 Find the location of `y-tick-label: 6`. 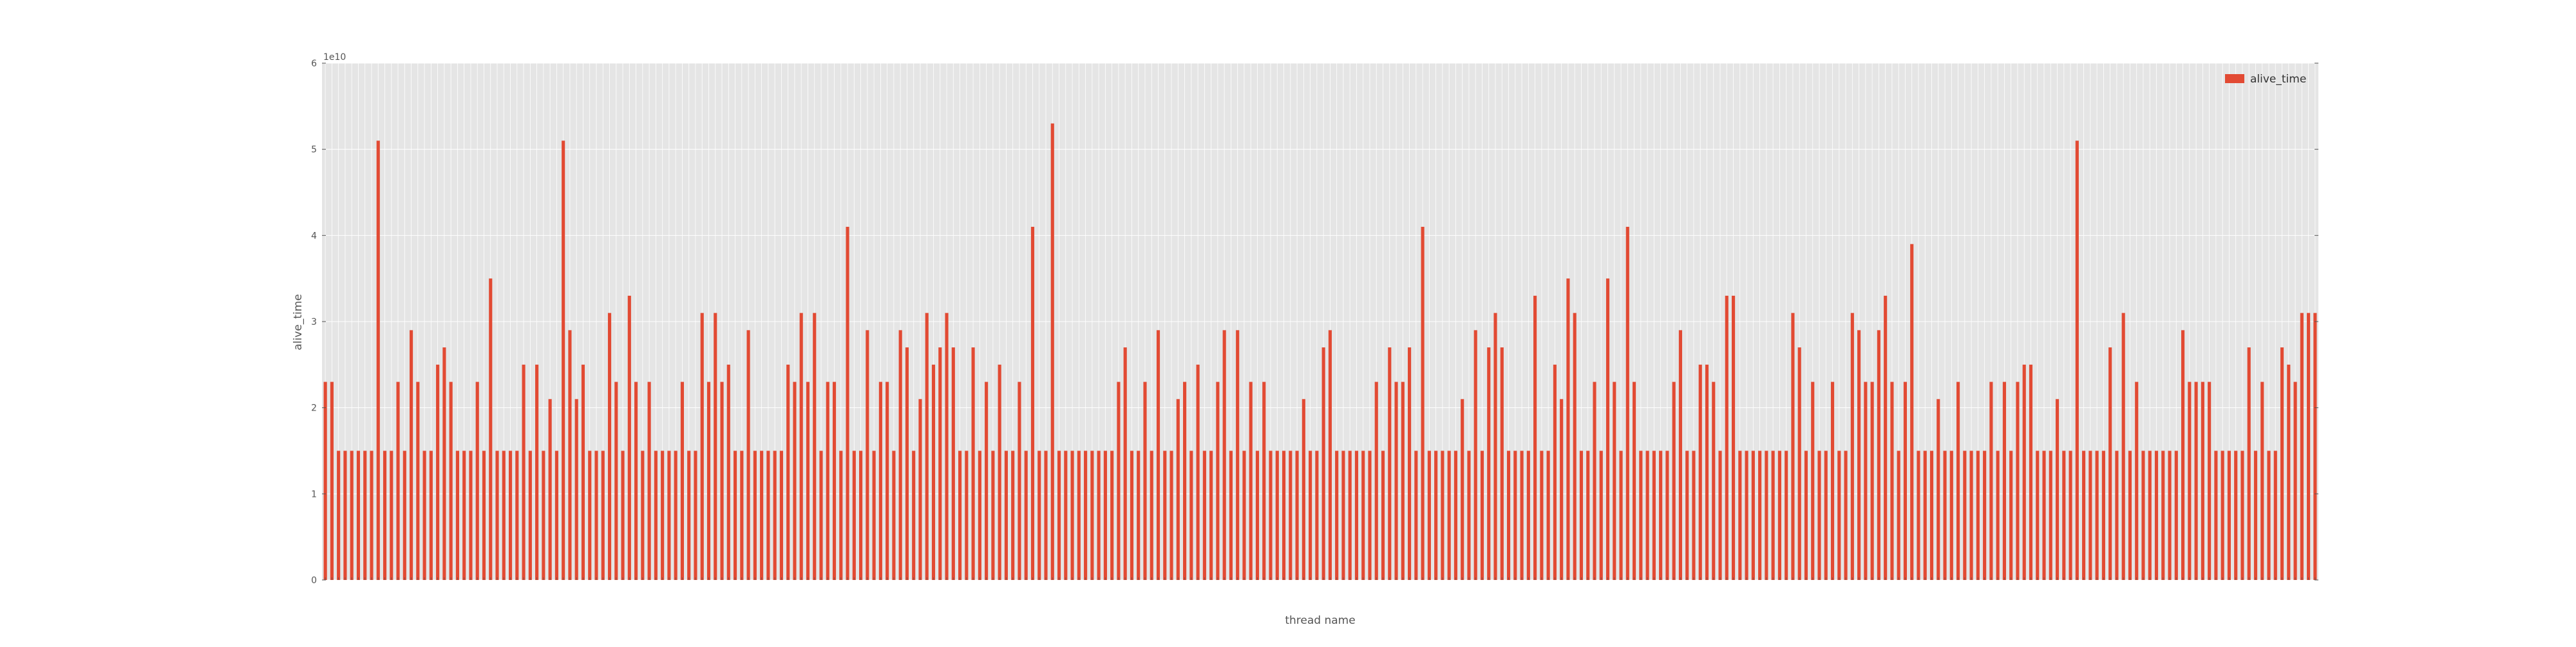

y-tick-label: 6 is located at coordinates (314, 64).